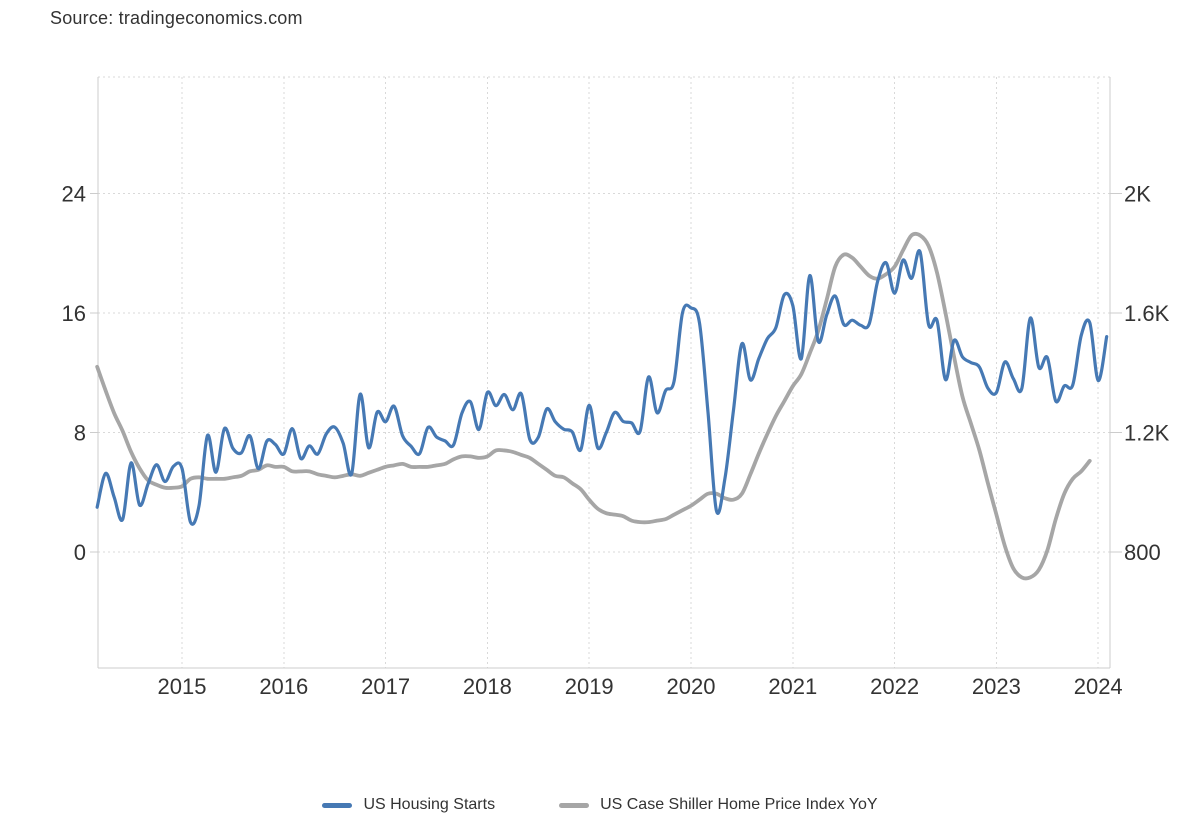 The width and height of the screenshot is (1200, 820). Describe the element at coordinates (337, 805) in the screenshot. I see `legend-swatch-housing-starts-icon` at that location.